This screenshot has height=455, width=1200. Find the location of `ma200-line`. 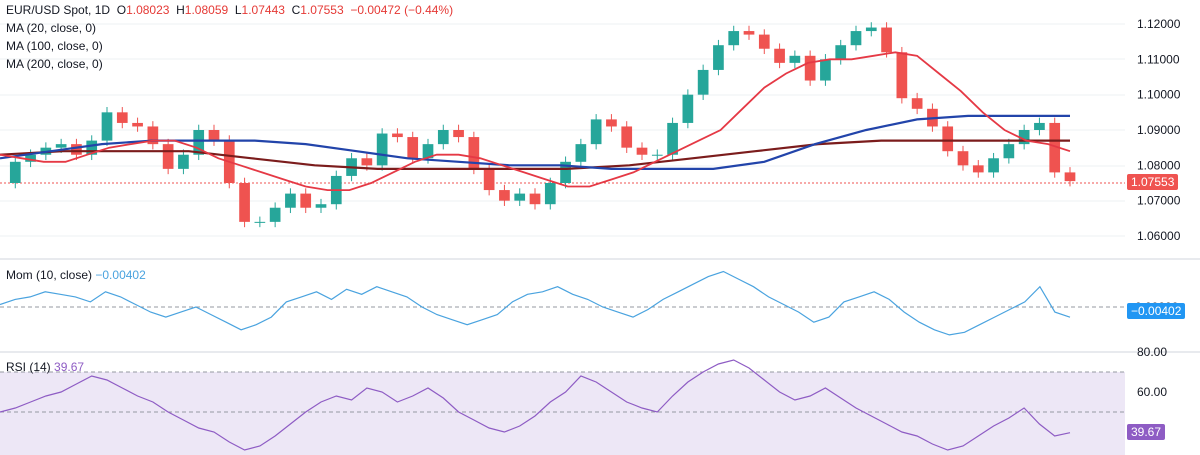

ma200-line is located at coordinates (535, 154).